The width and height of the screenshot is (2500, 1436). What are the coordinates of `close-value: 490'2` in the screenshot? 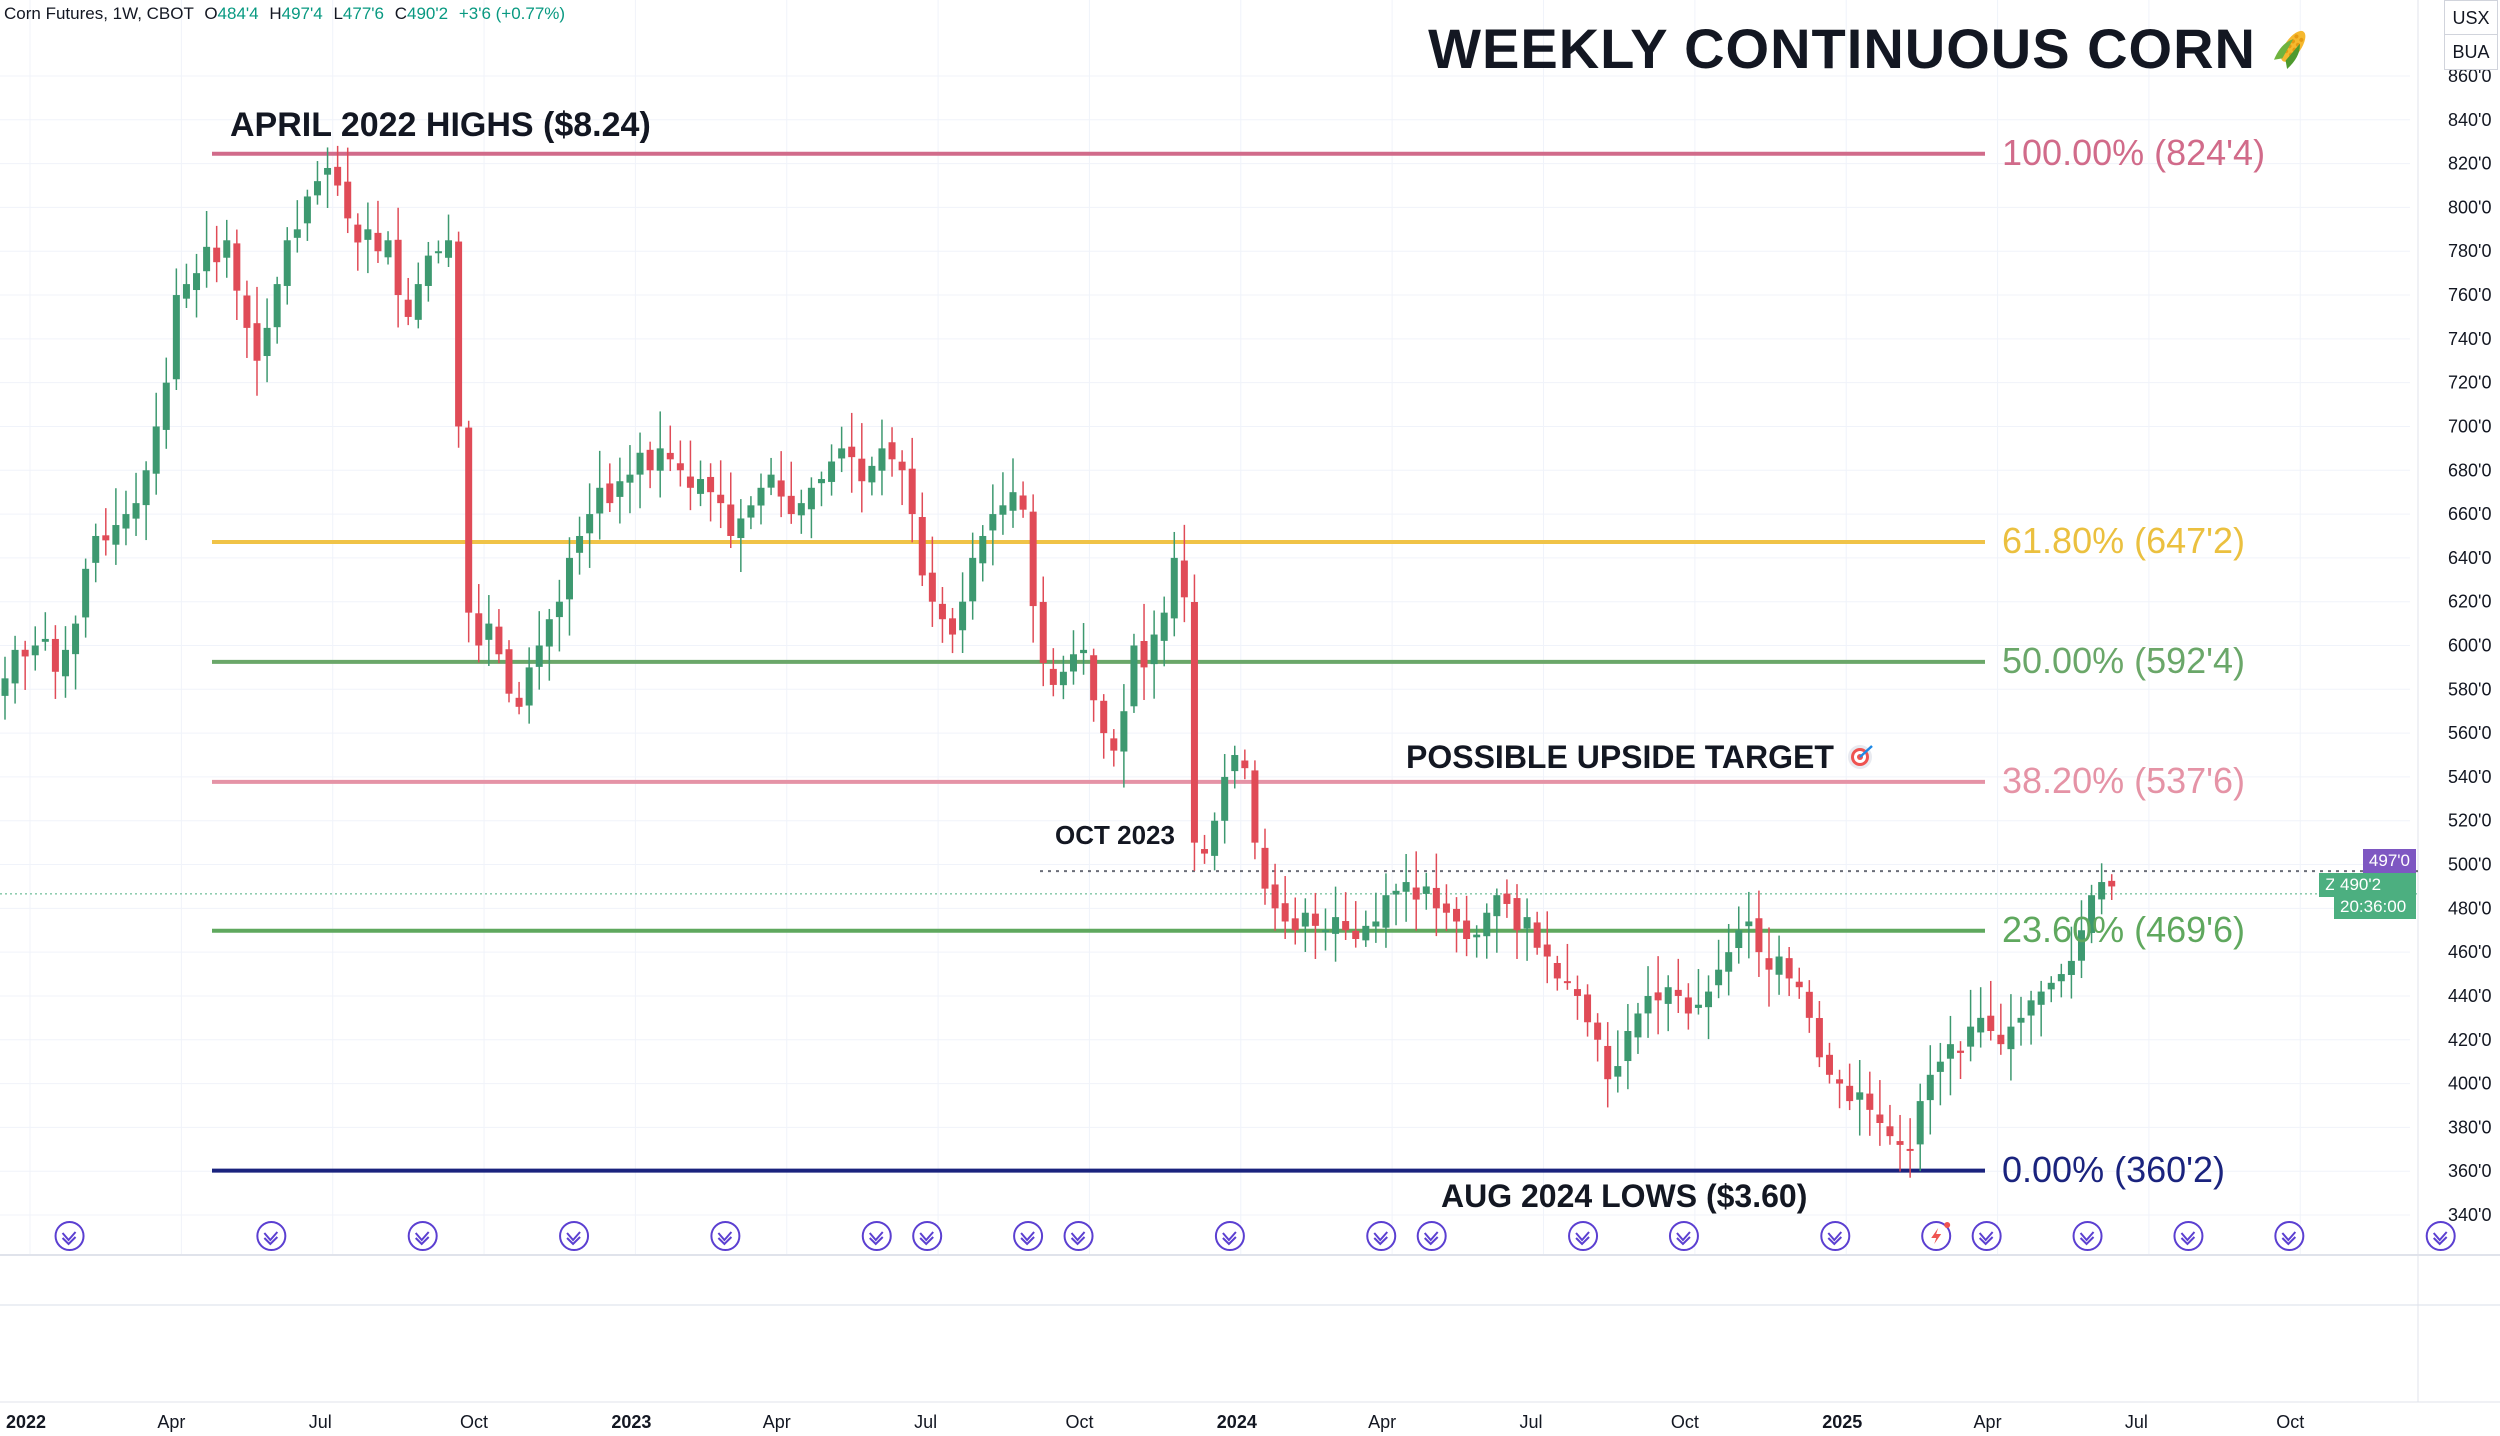 It's located at (428, 13).